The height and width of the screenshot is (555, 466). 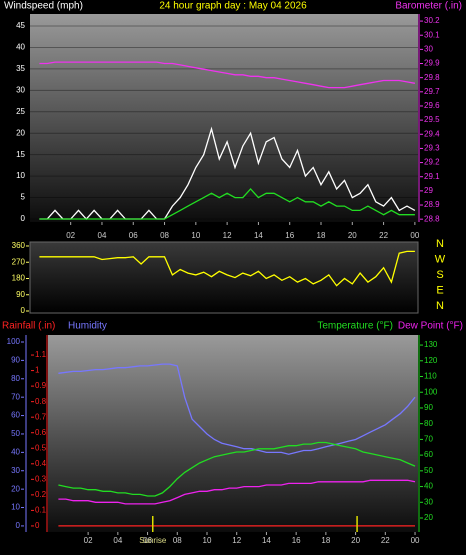 I want to click on y-tick-label: 0.2, so click(x=41, y=494).